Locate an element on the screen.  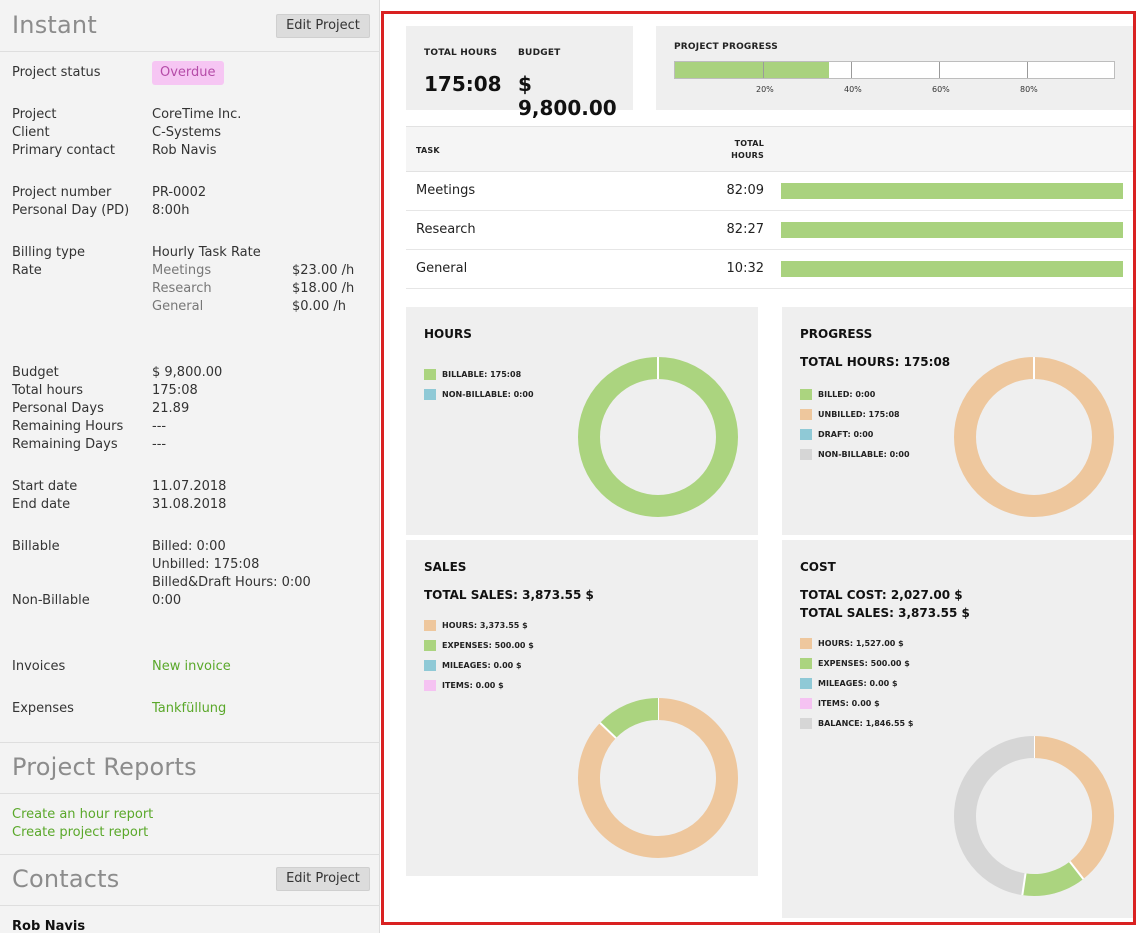
budget-number: $ 9,800.00 is located at coordinates (567, 96).